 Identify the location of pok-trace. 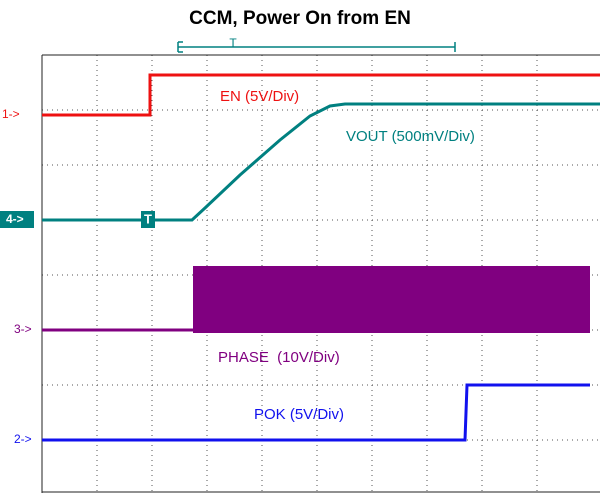
(316, 412).